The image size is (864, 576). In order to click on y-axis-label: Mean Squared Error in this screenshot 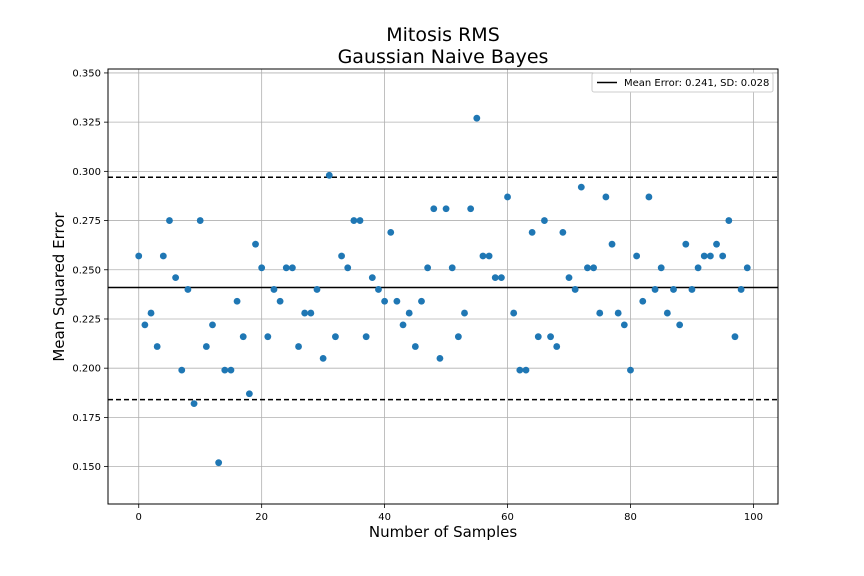, I will do `click(59, 287)`.